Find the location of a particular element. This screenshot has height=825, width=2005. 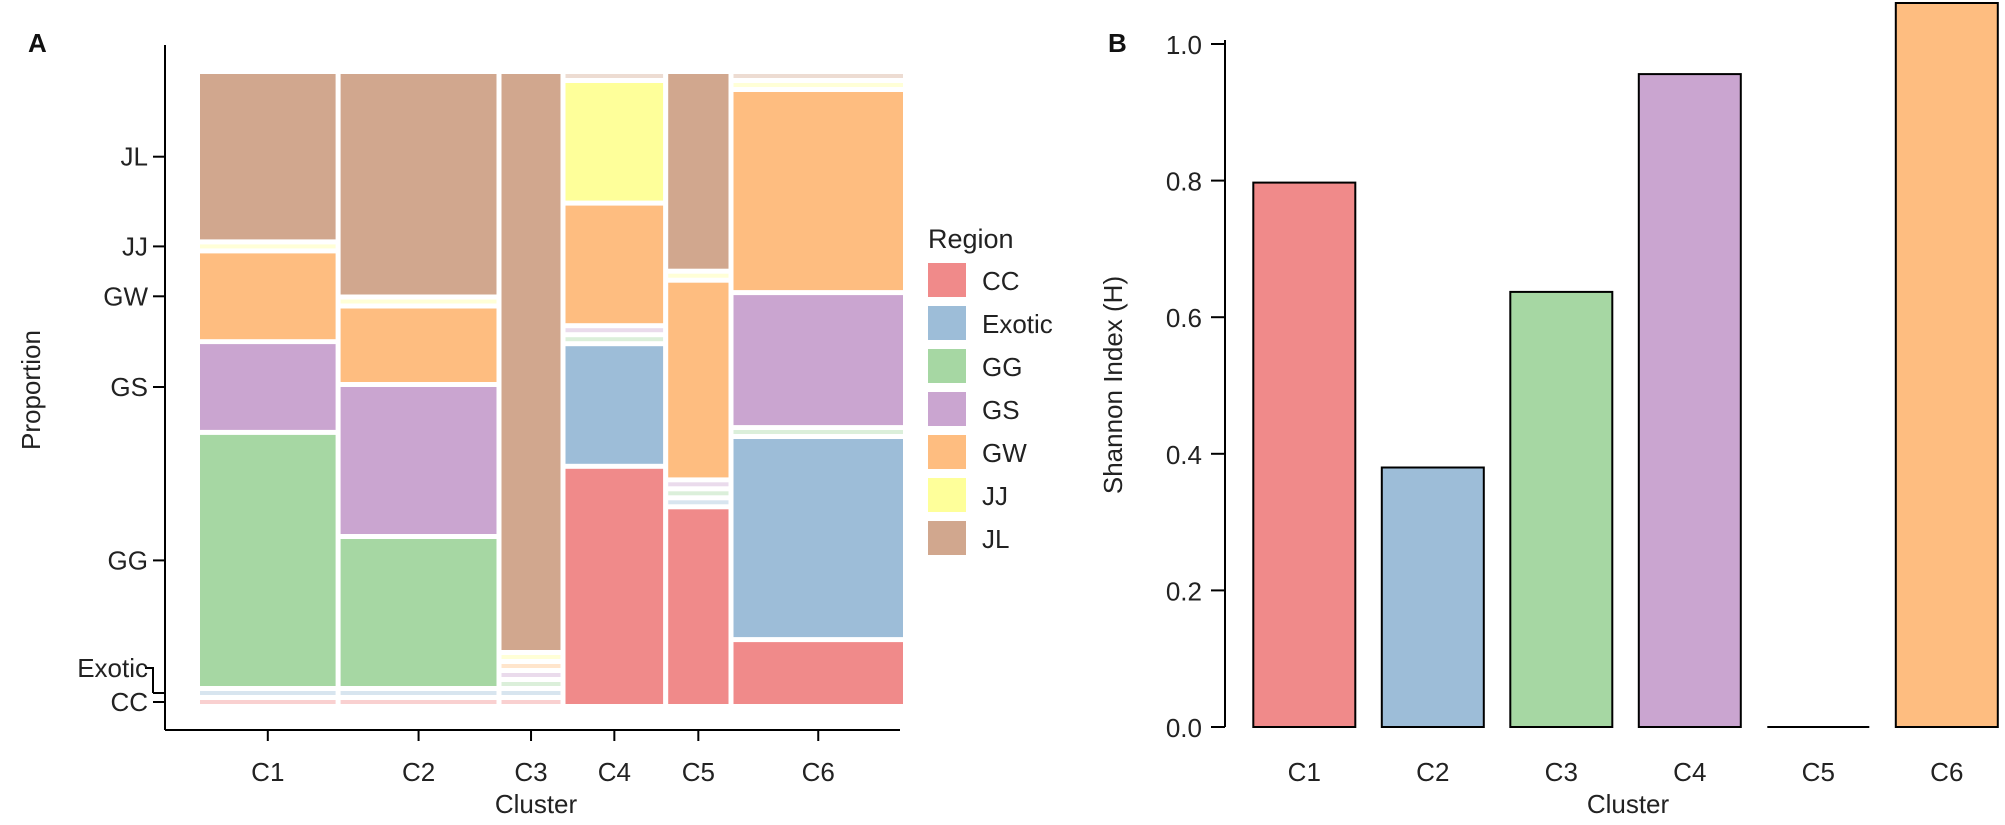

mosaic-y-tick-label: GG is located at coordinates (128, 560).